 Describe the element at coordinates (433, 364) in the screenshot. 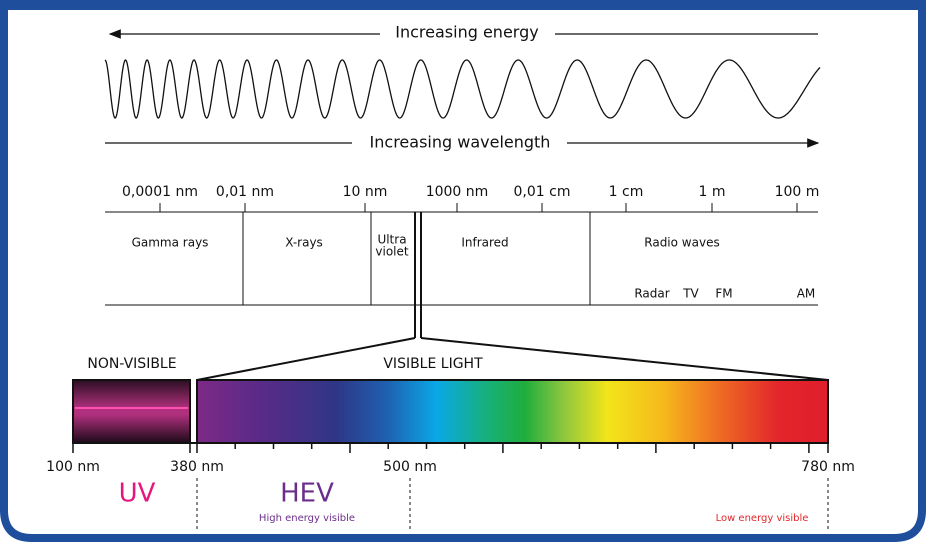

I see `section-label: VISIBLE LIGHT` at that location.